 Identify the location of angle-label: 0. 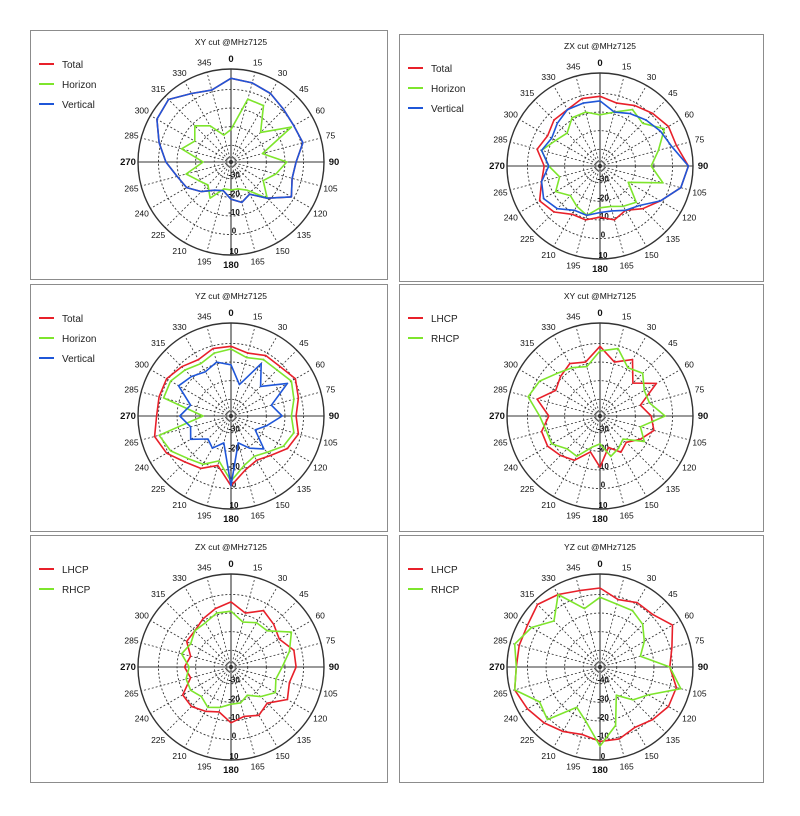
(230, 564).